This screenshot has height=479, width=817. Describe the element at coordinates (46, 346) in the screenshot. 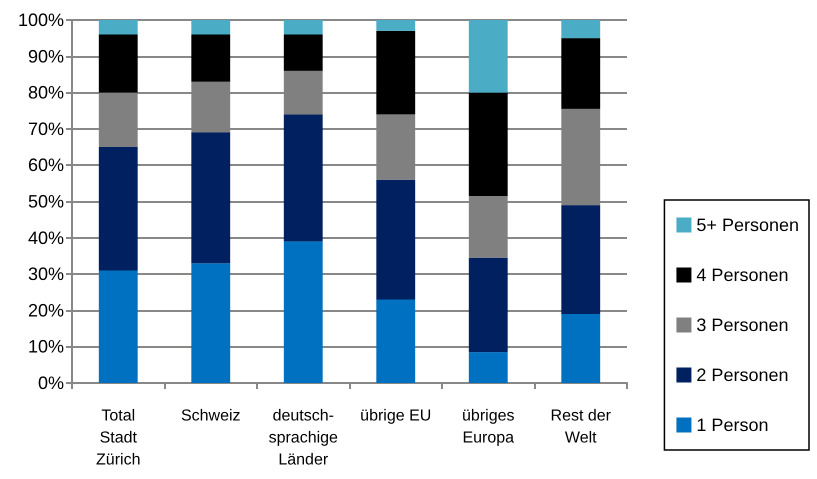

I see `y-tick-label: 10%` at that location.